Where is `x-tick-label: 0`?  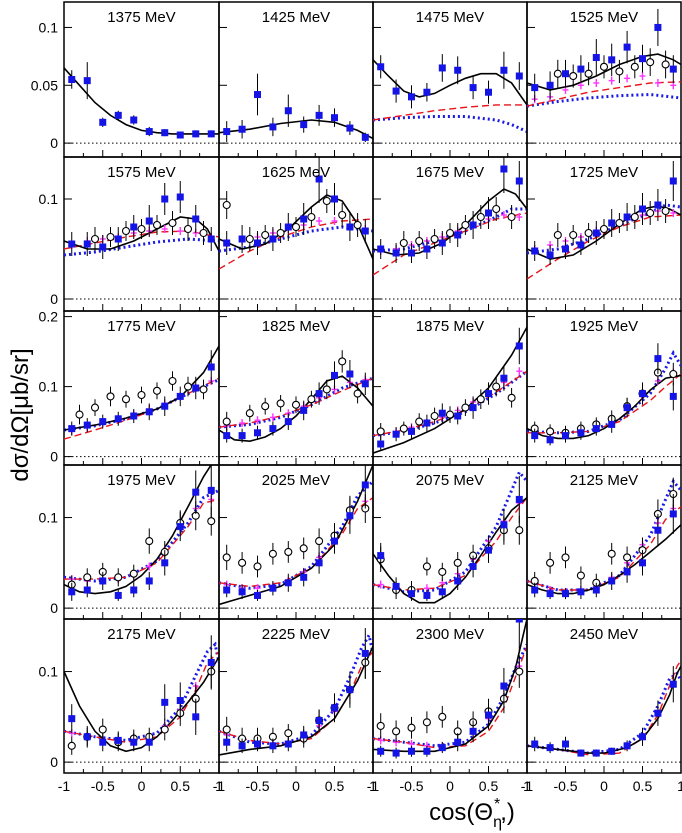
x-tick-label: 0 is located at coordinates (142, 786).